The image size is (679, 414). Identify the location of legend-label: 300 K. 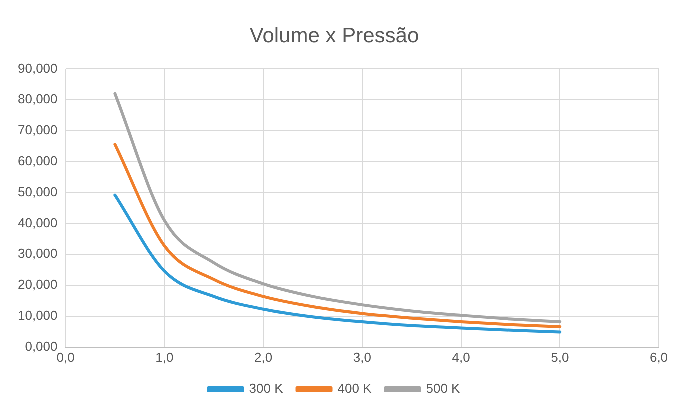
(266, 388).